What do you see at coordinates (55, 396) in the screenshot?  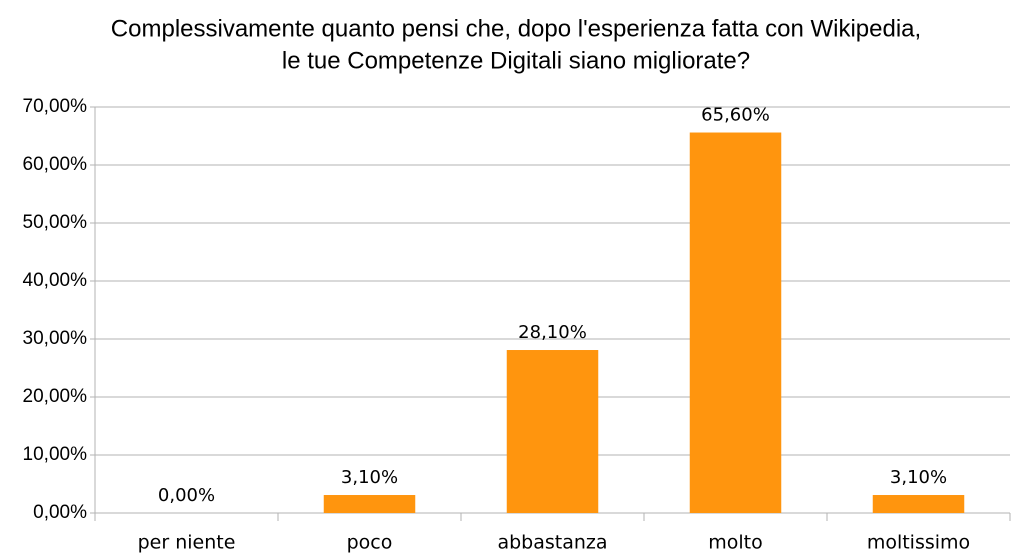 I see `y-tick-label: 20,00%` at bounding box center [55, 396].